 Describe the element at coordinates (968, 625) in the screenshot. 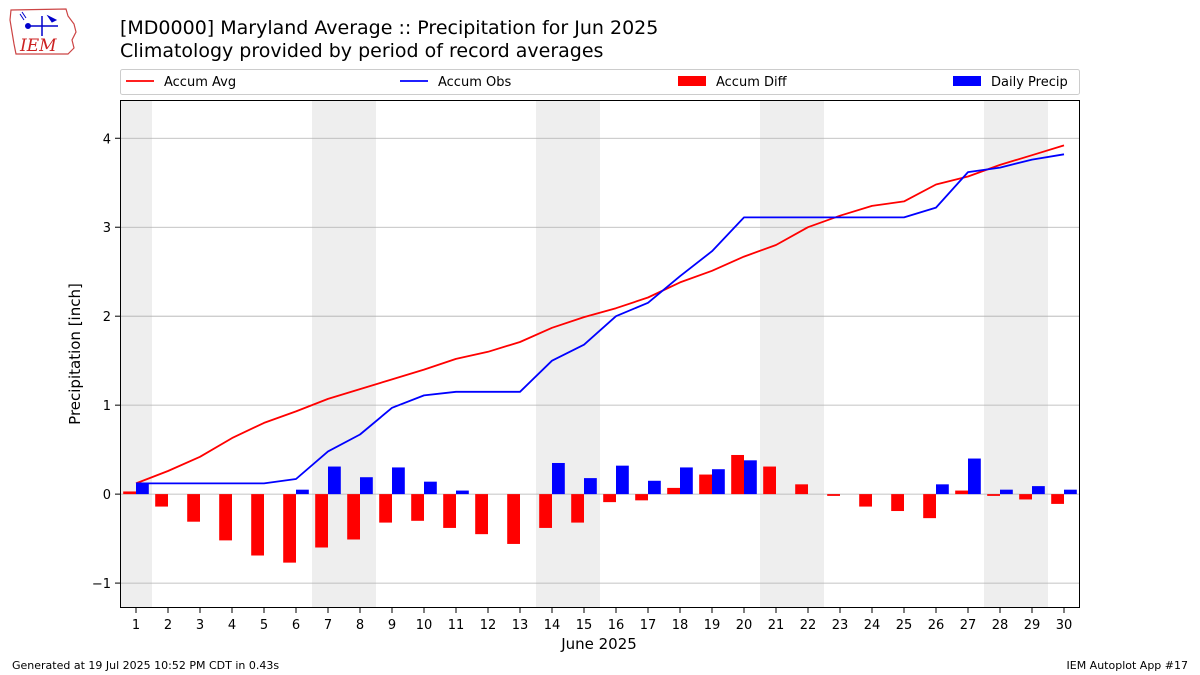

I see `x-tick-label: 27` at that location.